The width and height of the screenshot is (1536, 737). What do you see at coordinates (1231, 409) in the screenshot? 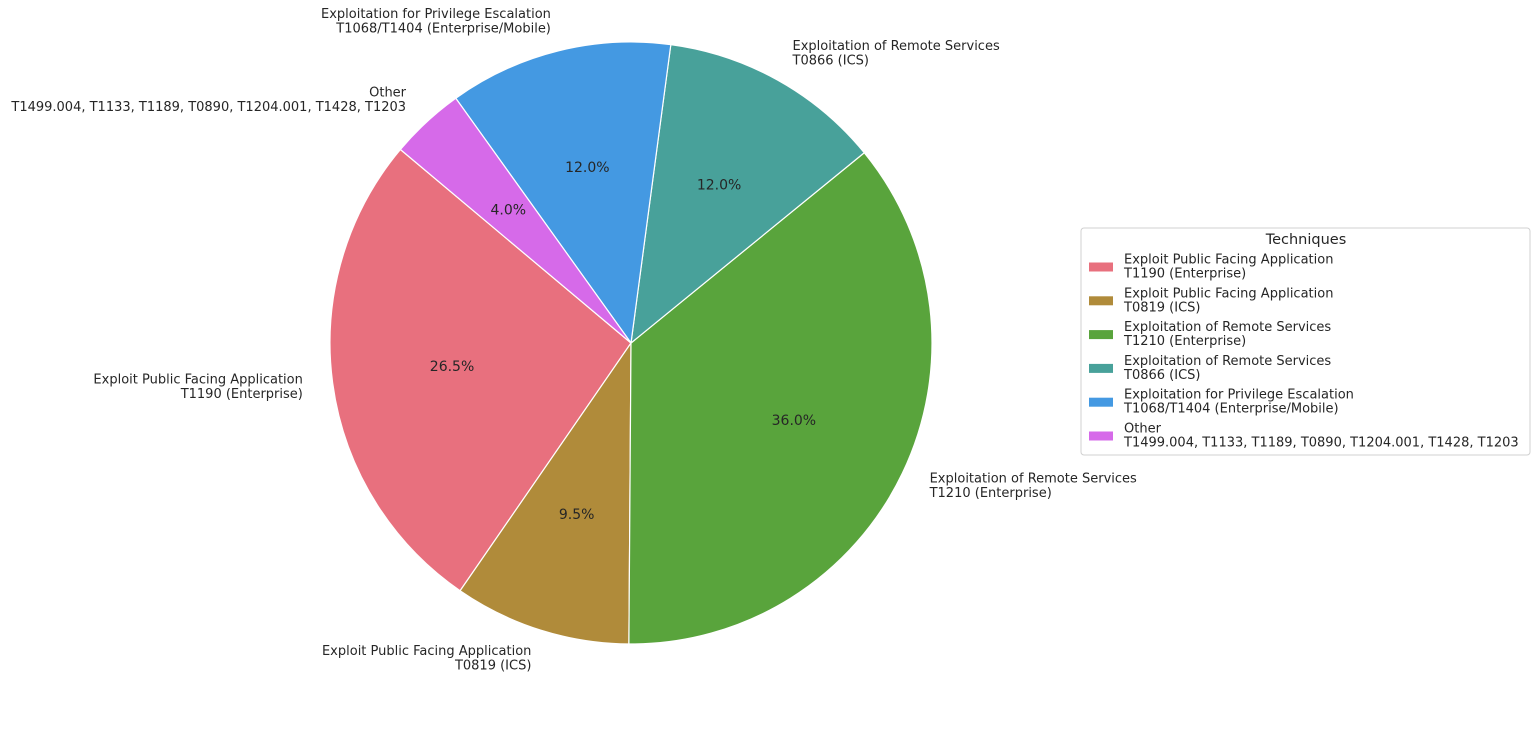
I see `legend-label: T1068/T1404 (Enterprise/Mobile)` at bounding box center [1231, 409].